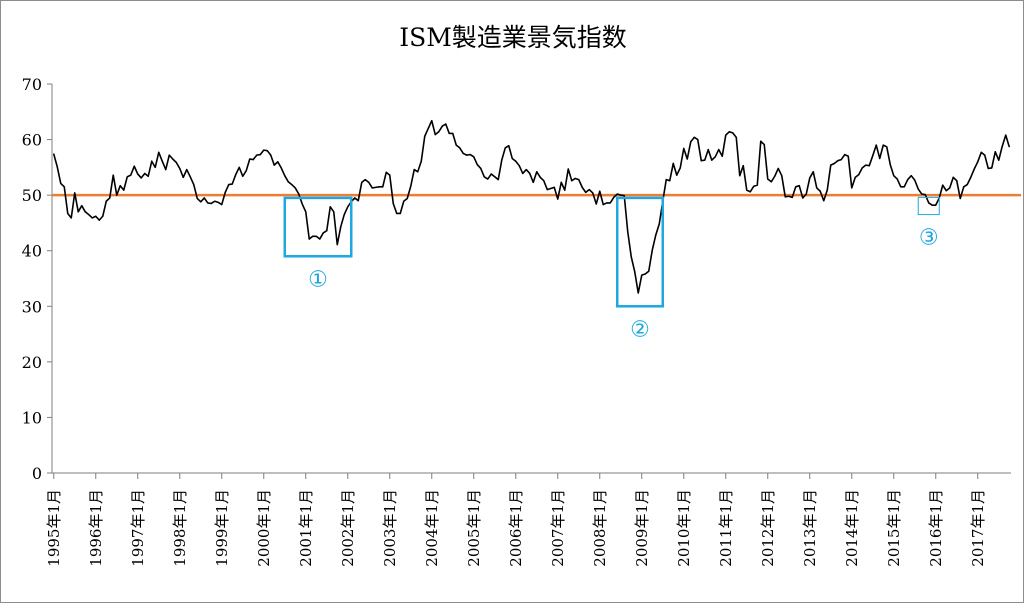 This screenshot has height=604, width=1024. Describe the element at coordinates (264, 528) in the screenshot. I see `x-tick-label: 2000年1月` at that location.